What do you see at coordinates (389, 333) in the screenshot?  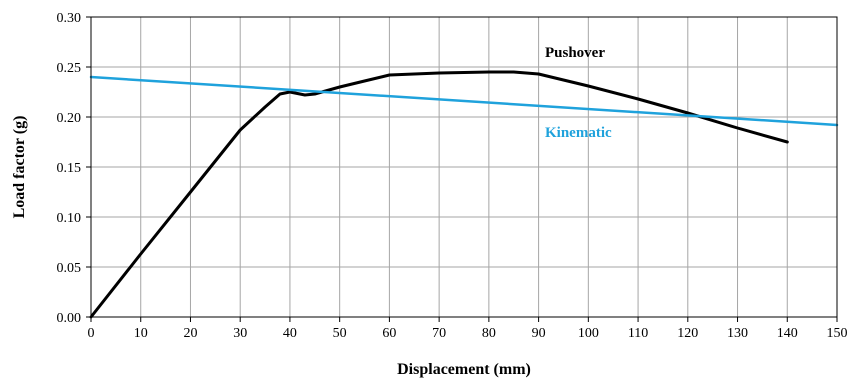 I see `x-tick-label: 60` at bounding box center [389, 333].